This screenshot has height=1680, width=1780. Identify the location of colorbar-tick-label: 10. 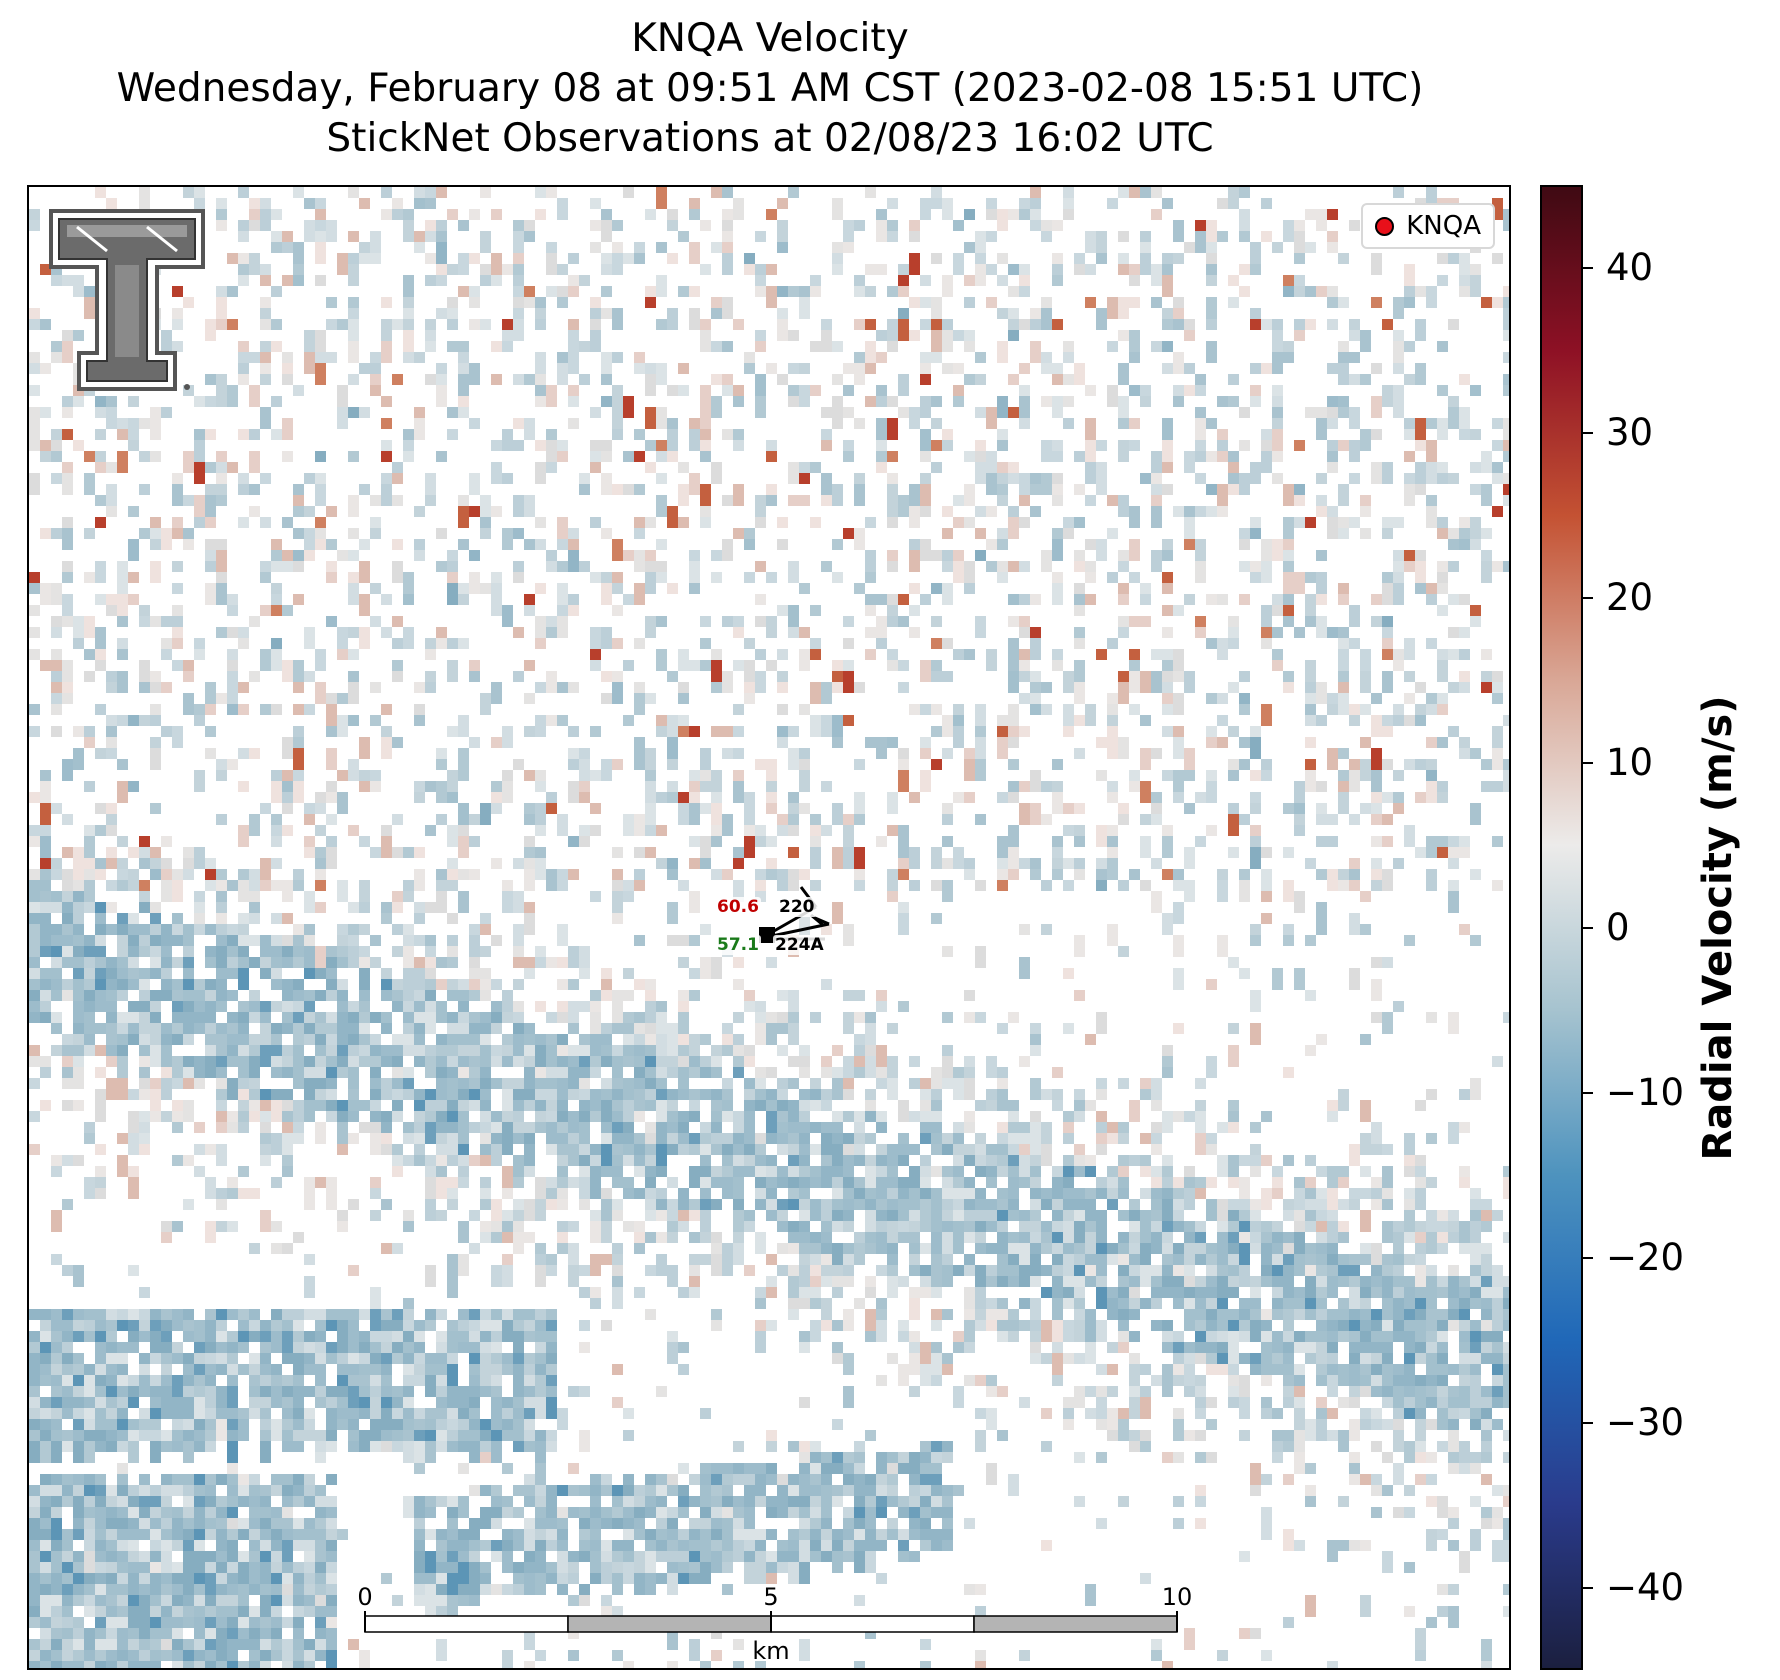
(1630, 762).